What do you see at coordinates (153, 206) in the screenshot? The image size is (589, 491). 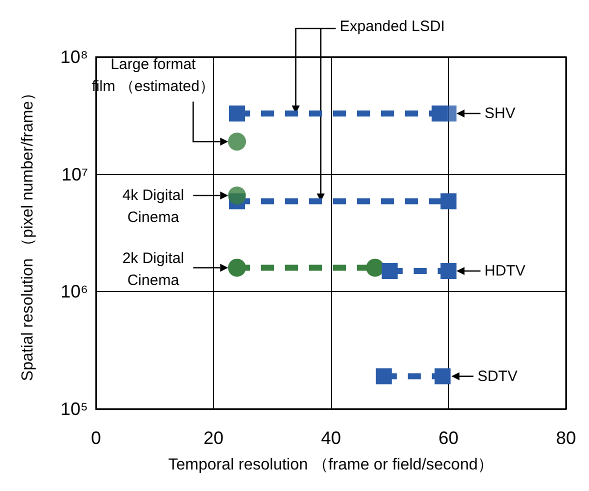 I see `annotation: 4k Digital Cinema` at bounding box center [153, 206].